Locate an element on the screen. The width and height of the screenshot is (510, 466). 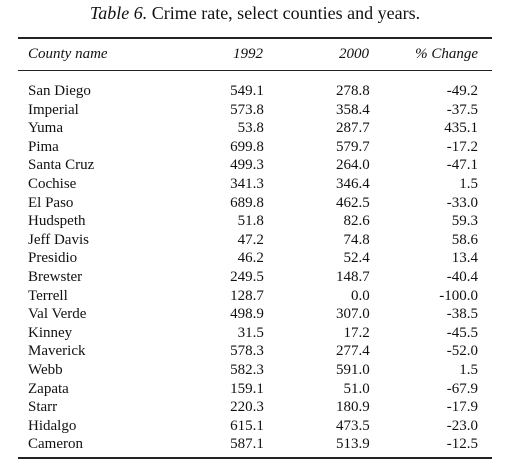
table-row: Terrell 128.7 0.0 -100.0 is located at coordinates (255, 296).